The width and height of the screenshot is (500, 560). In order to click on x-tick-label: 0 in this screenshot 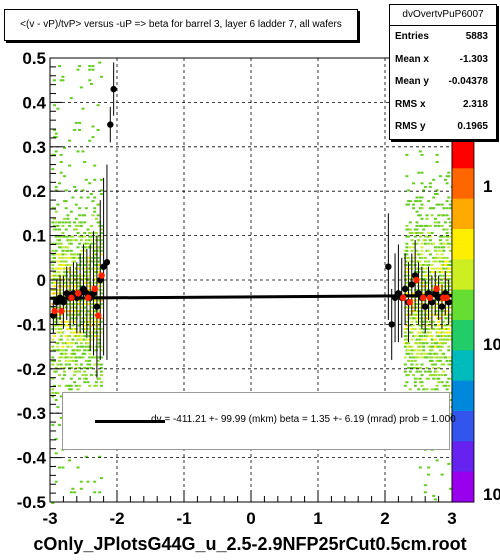, I will do `click(250, 518)`.